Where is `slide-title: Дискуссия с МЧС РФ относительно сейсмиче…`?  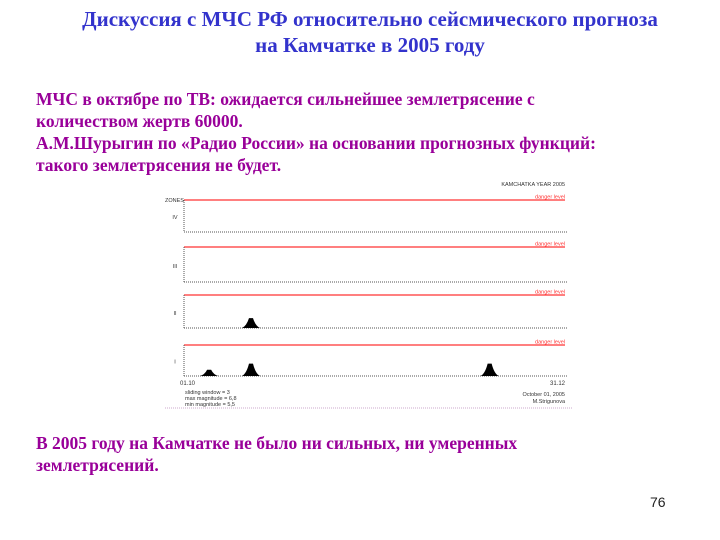
slide-title: Дискуссия с МЧС РФ относительно сейсмиче… is located at coordinates (370, 32).